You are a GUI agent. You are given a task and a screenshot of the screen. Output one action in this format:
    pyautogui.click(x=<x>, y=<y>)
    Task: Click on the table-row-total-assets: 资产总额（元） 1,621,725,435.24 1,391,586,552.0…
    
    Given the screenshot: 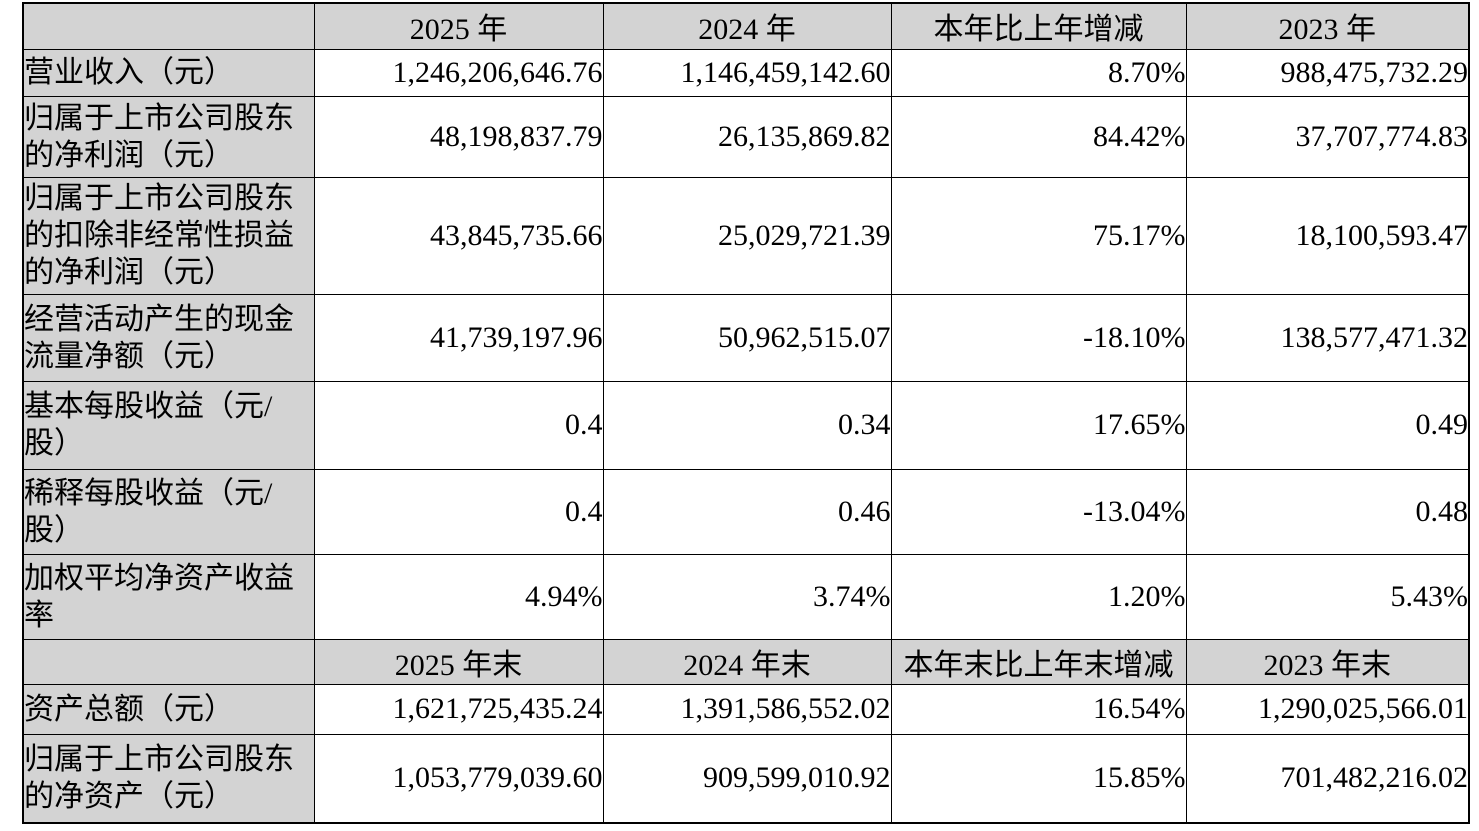 What is the action you would take?
    pyautogui.click(x=746, y=709)
    